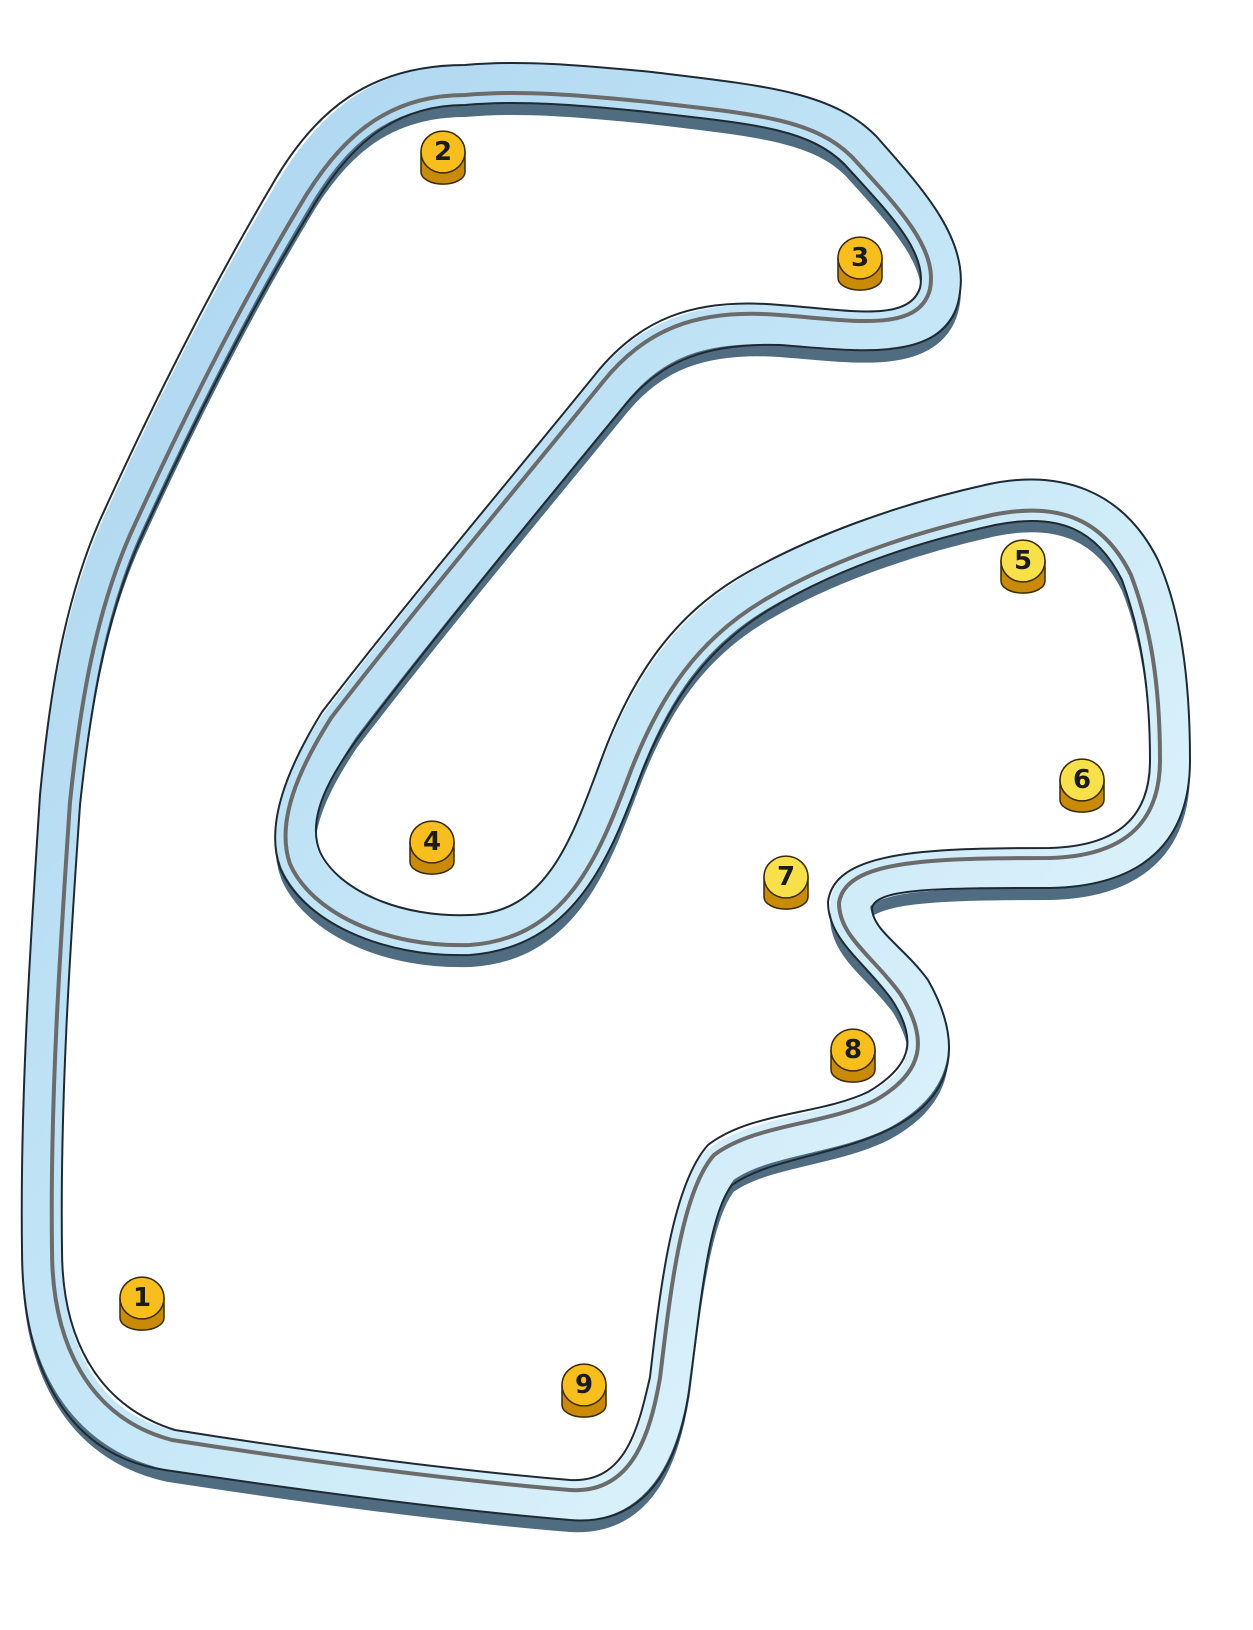  I want to click on marker-7: 7, so click(786, 882).